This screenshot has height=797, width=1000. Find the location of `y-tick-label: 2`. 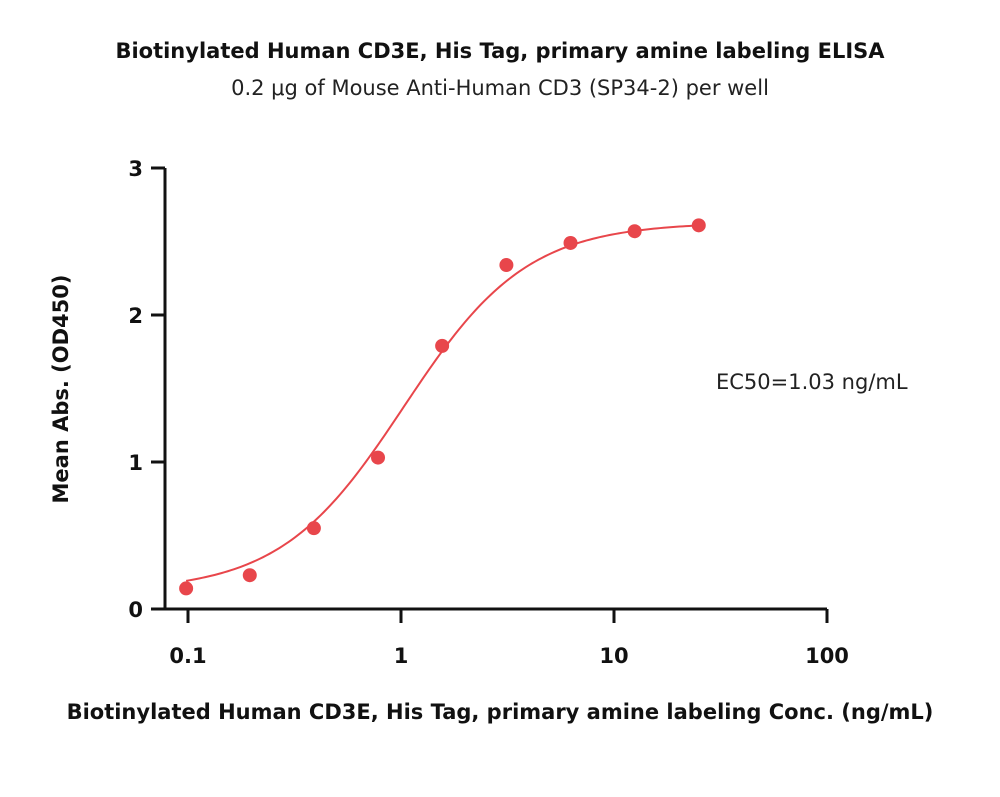

y-tick-label: 2 is located at coordinates (135, 316).